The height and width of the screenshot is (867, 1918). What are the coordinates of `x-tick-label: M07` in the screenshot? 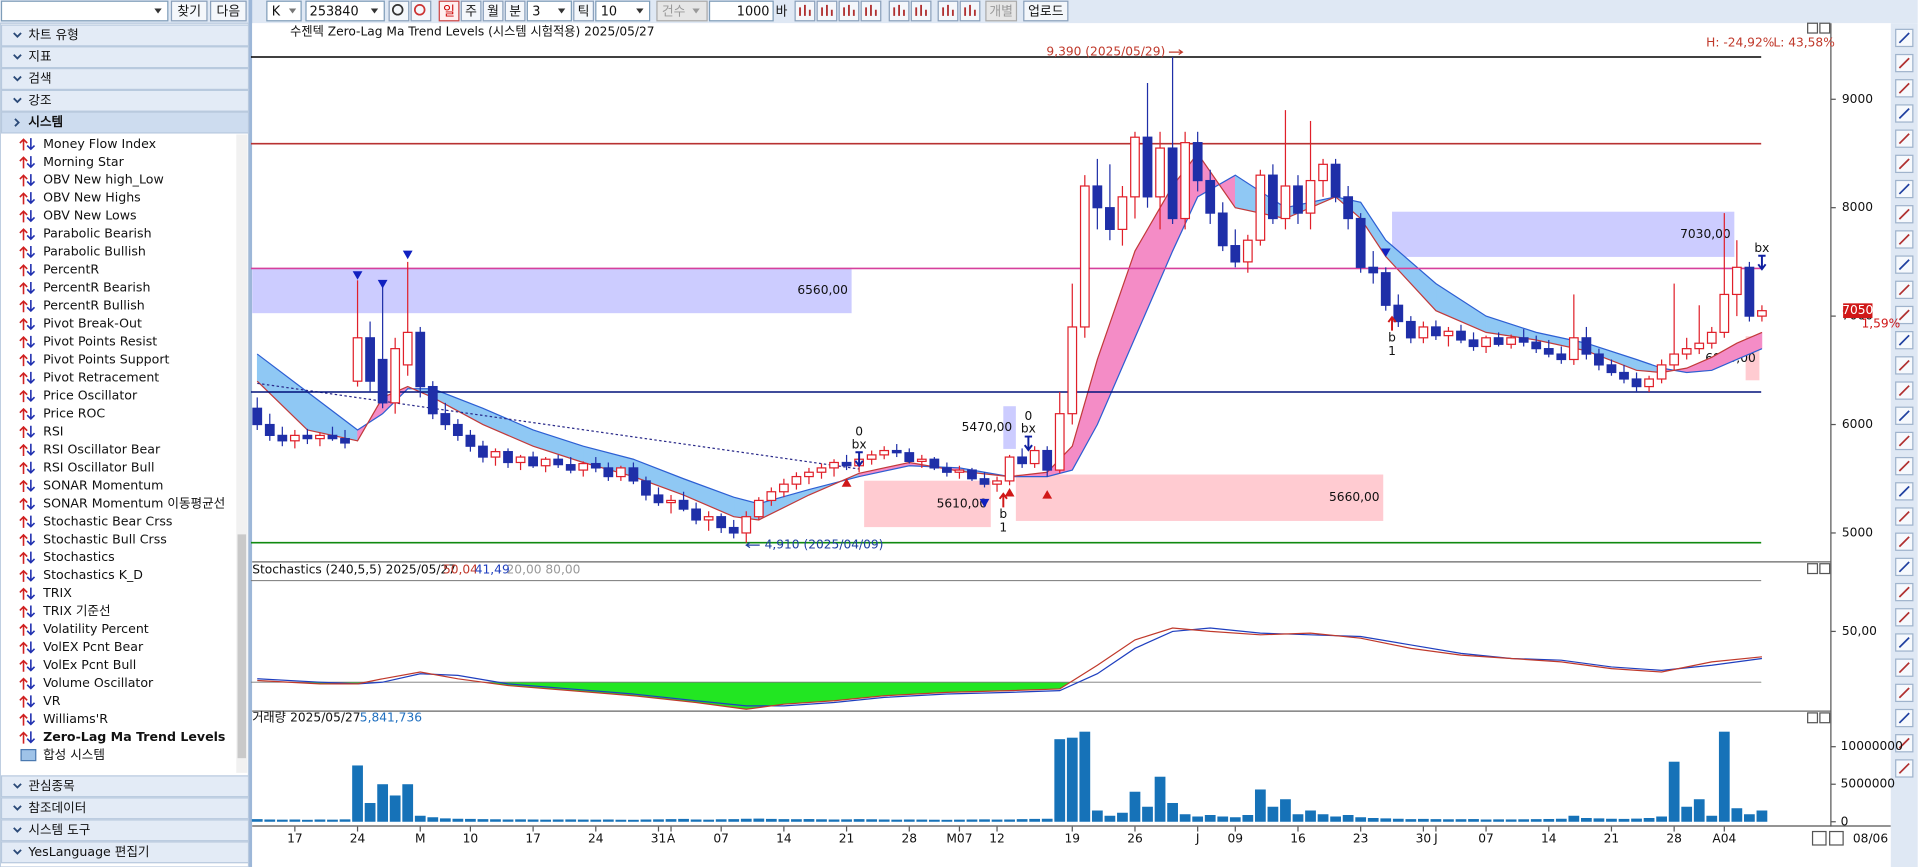 It's located at (959, 838).